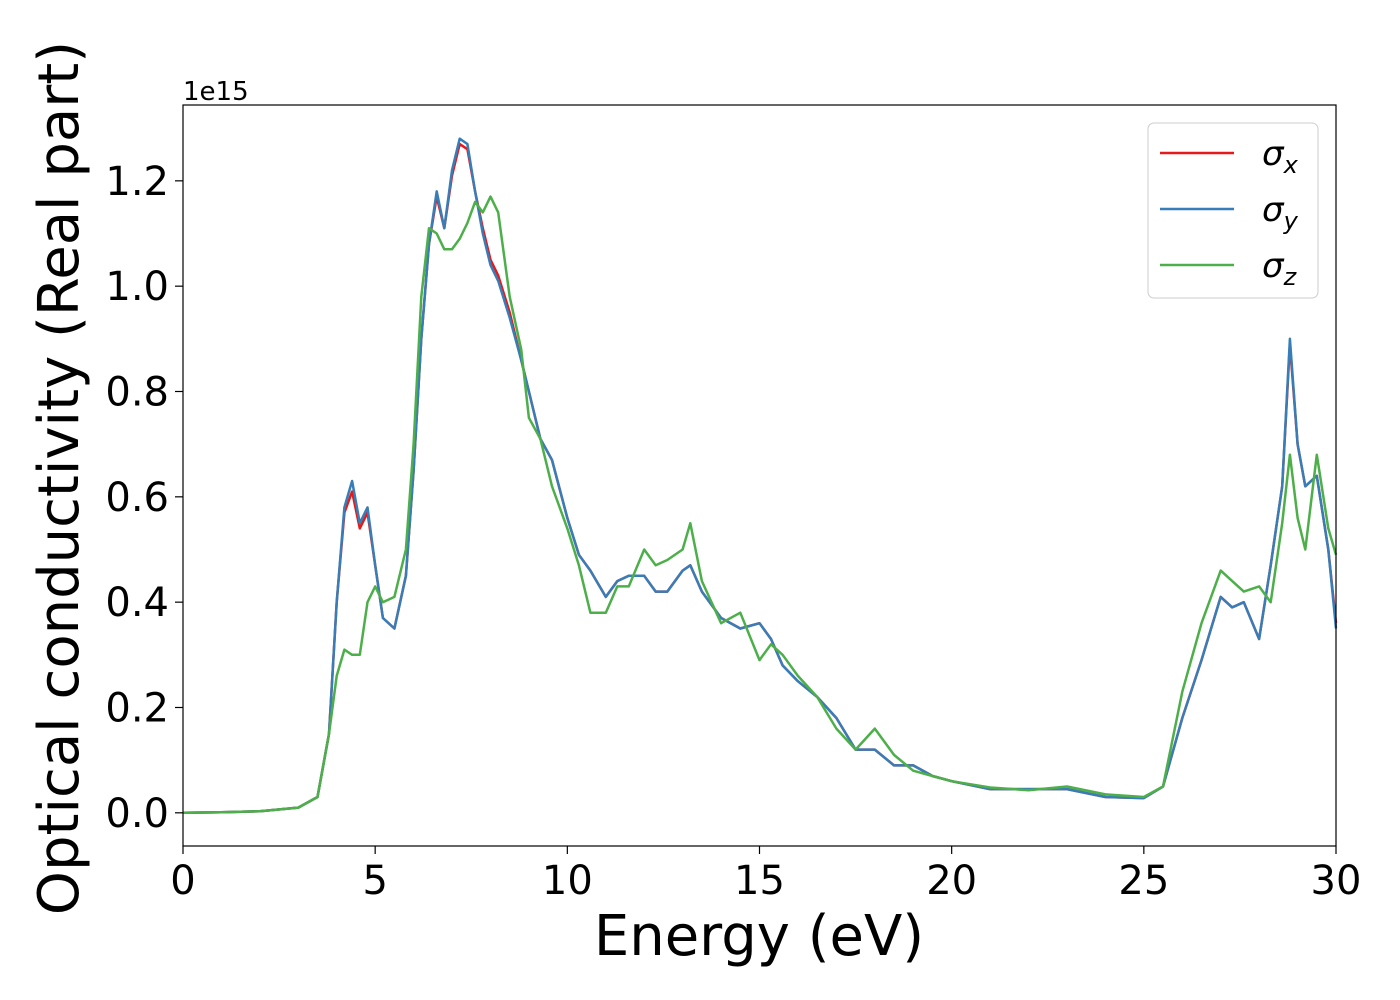 This screenshot has width=1400, height=1000. What do you see at coordinates (1280, 212) in the screenshot?
I see `legend-label: σy` at bounding box center [1280, 212].